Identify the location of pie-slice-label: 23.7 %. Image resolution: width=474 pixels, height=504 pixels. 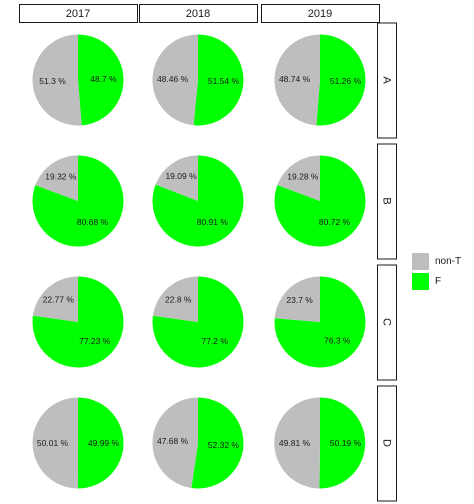
(299, 300).